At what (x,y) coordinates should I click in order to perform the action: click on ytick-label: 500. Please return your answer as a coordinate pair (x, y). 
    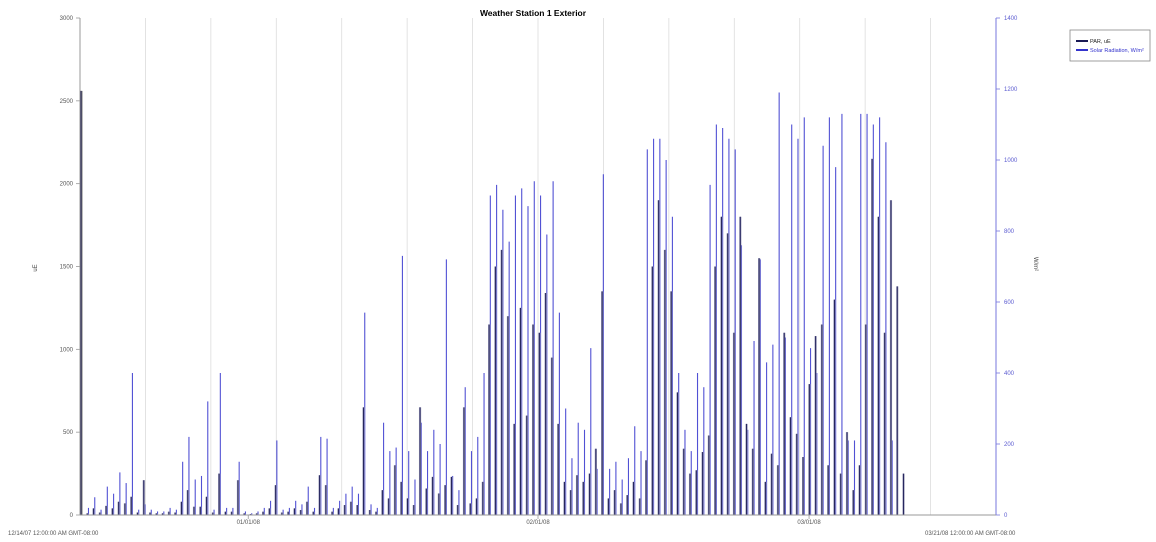
    Looking at the image, I should click on (68, 433).